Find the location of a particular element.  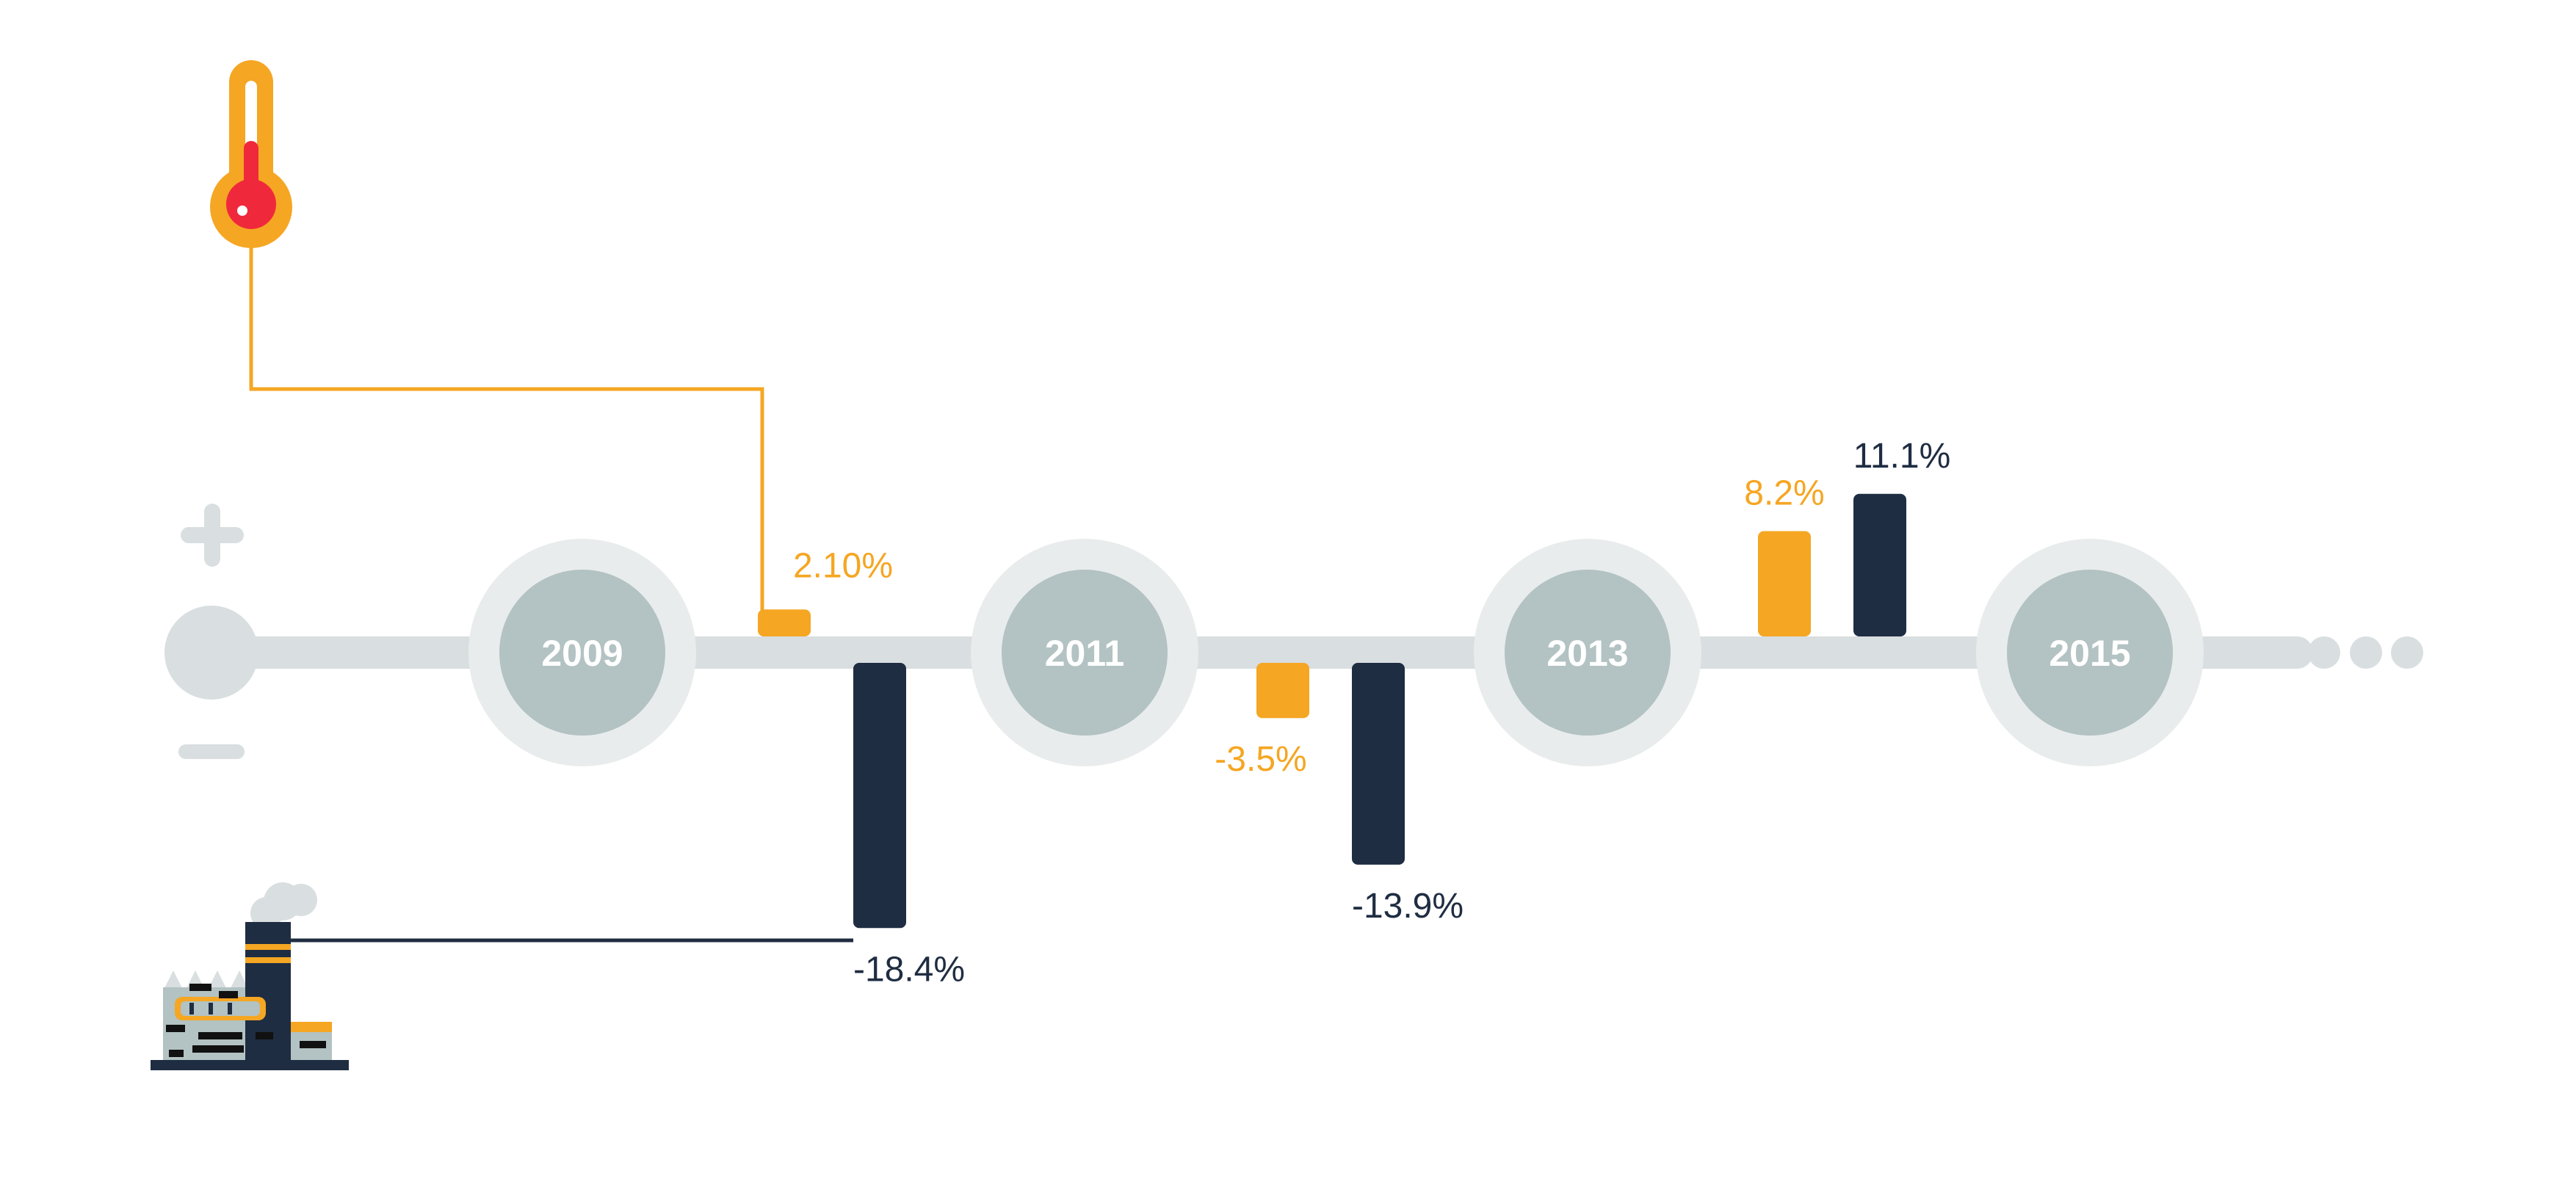

timeline-track is located at coordinates (1266, 652).